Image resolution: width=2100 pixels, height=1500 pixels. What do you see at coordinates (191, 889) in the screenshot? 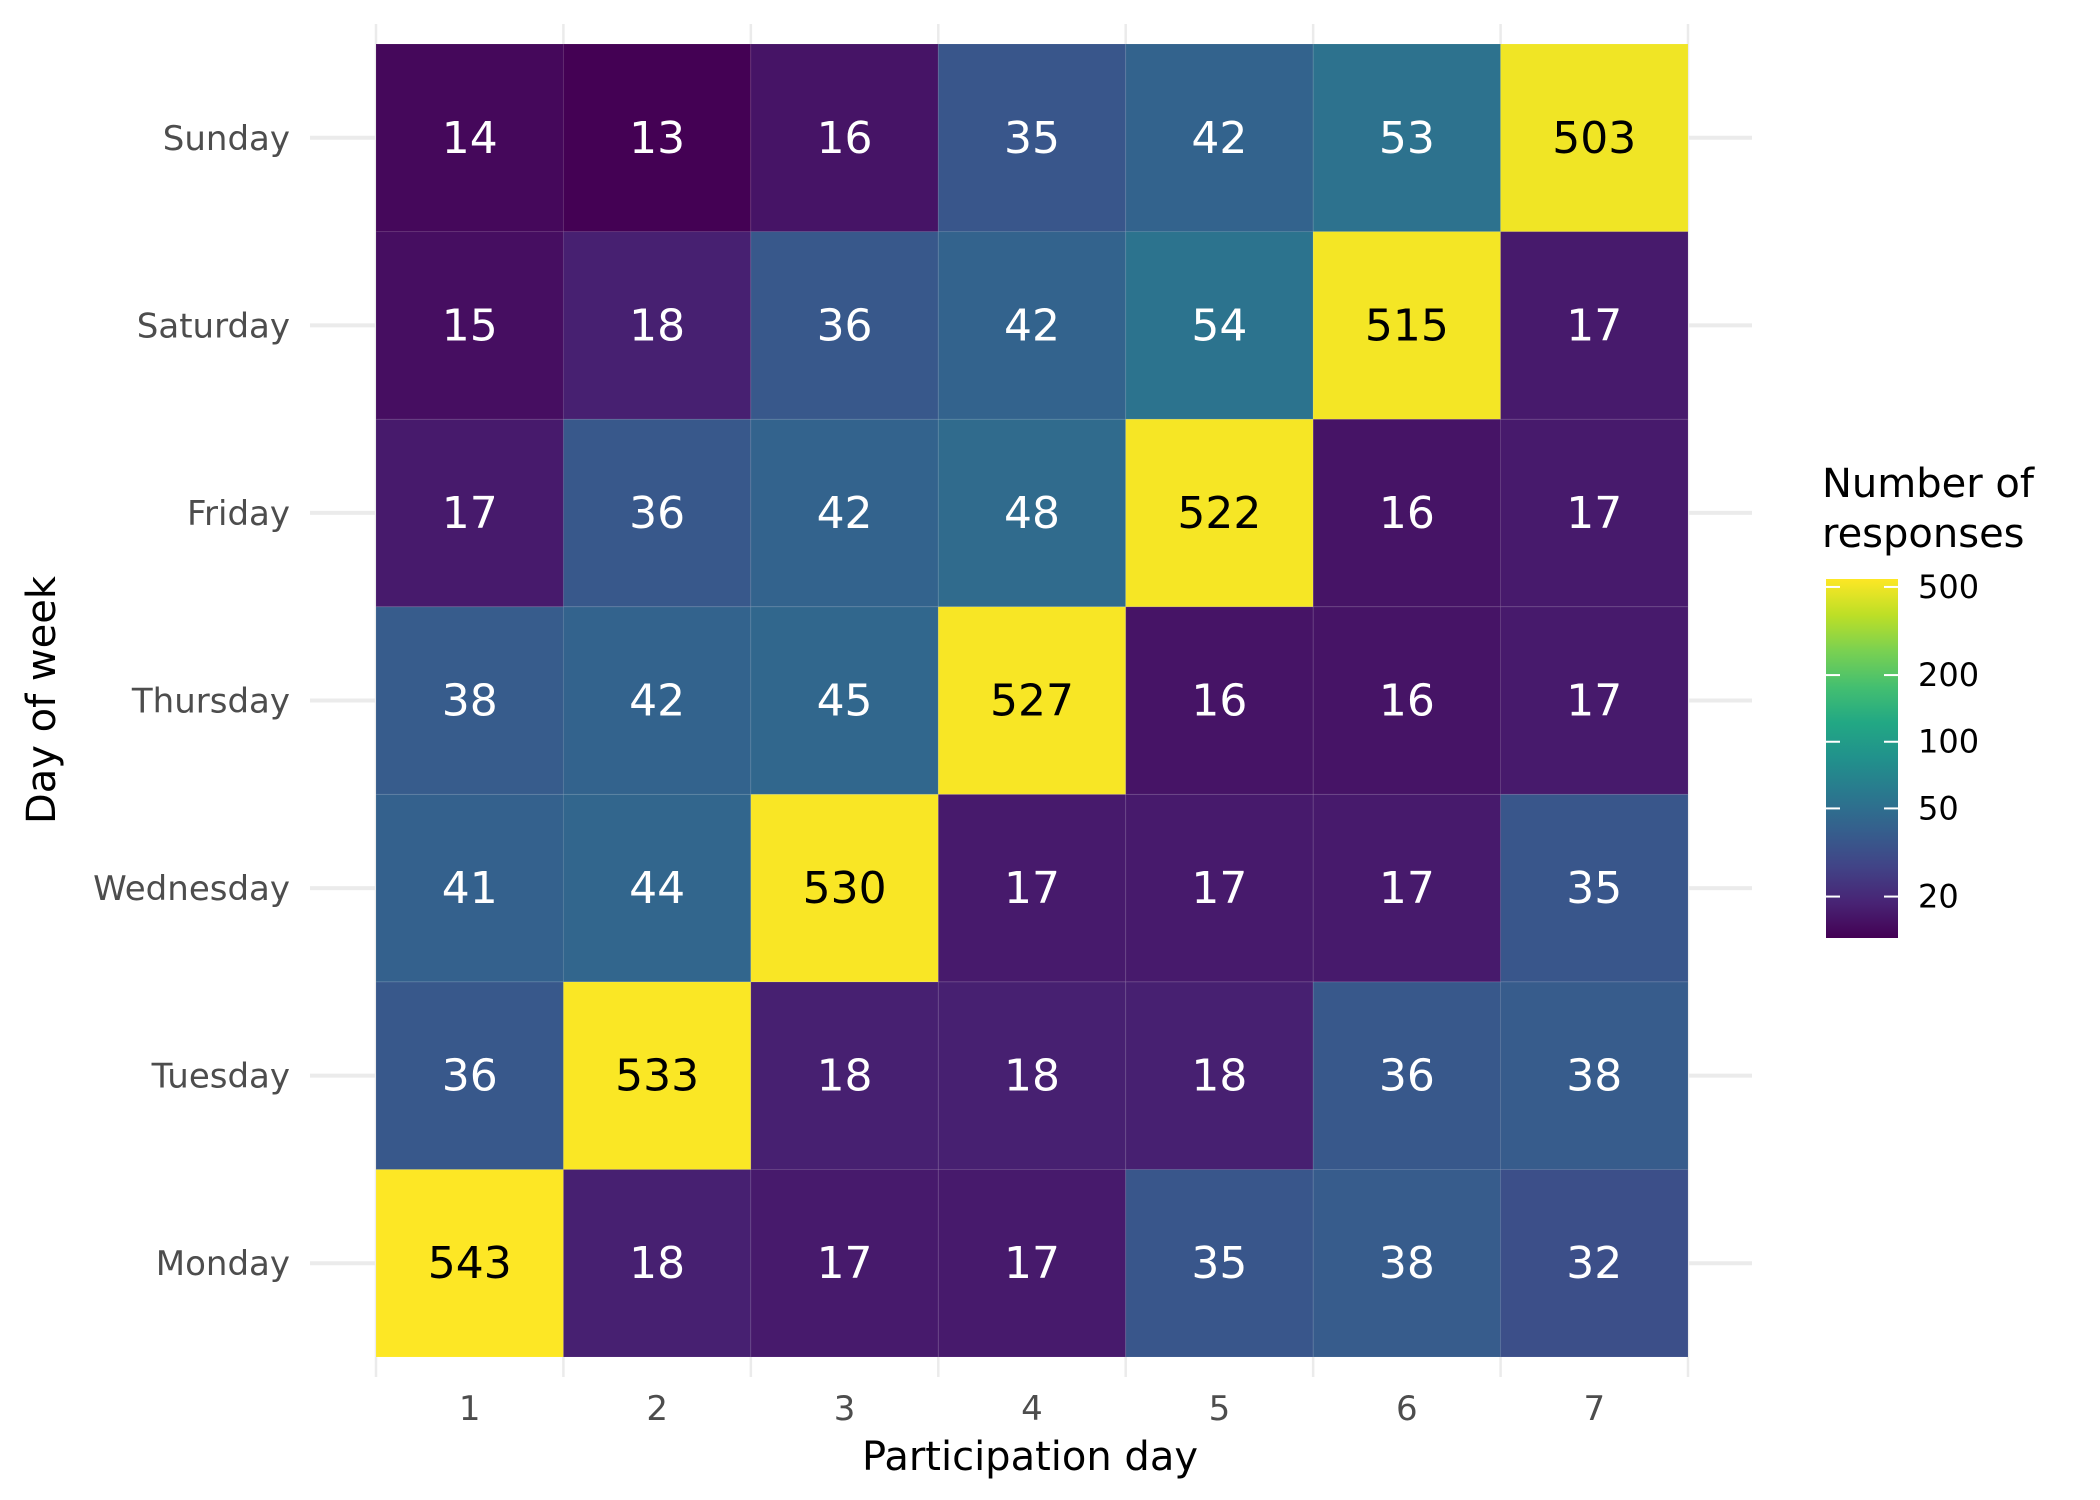
I see `y-tick-label: Wednesday` at bounding box center [191, 889].